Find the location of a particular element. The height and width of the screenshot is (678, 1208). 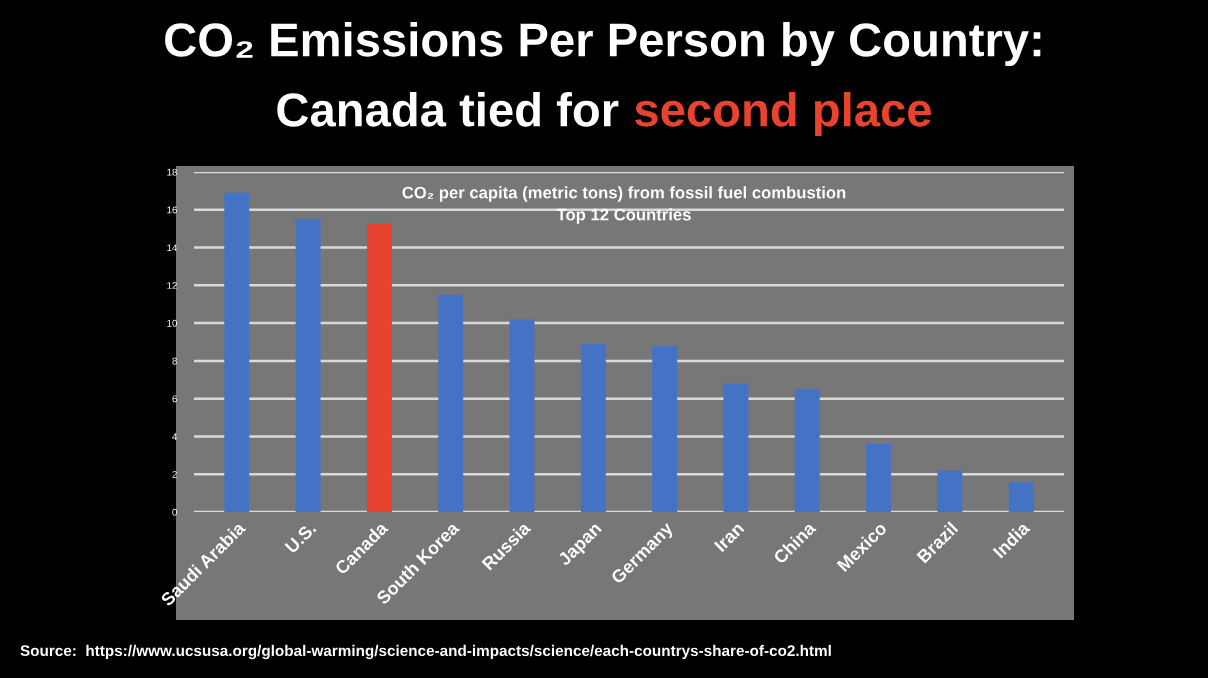

chart-title: CO₂ Emissions Per Person by Country: is located at coordinates (603, 44).